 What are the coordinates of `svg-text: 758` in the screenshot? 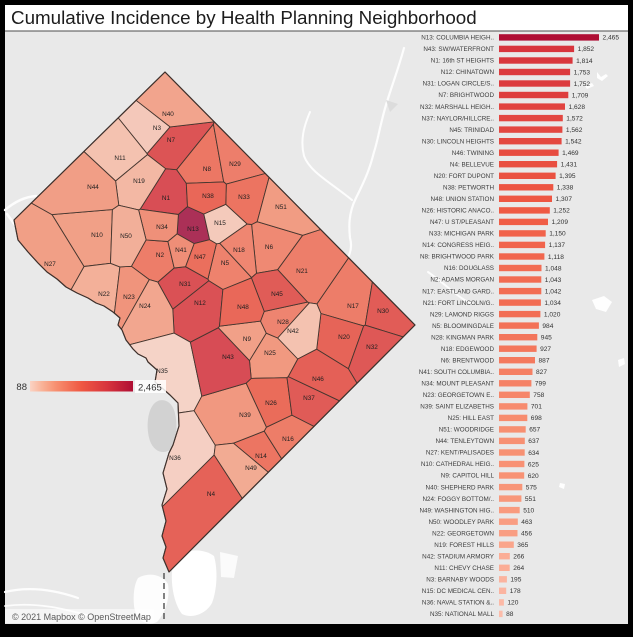 It's located at (538, 395).